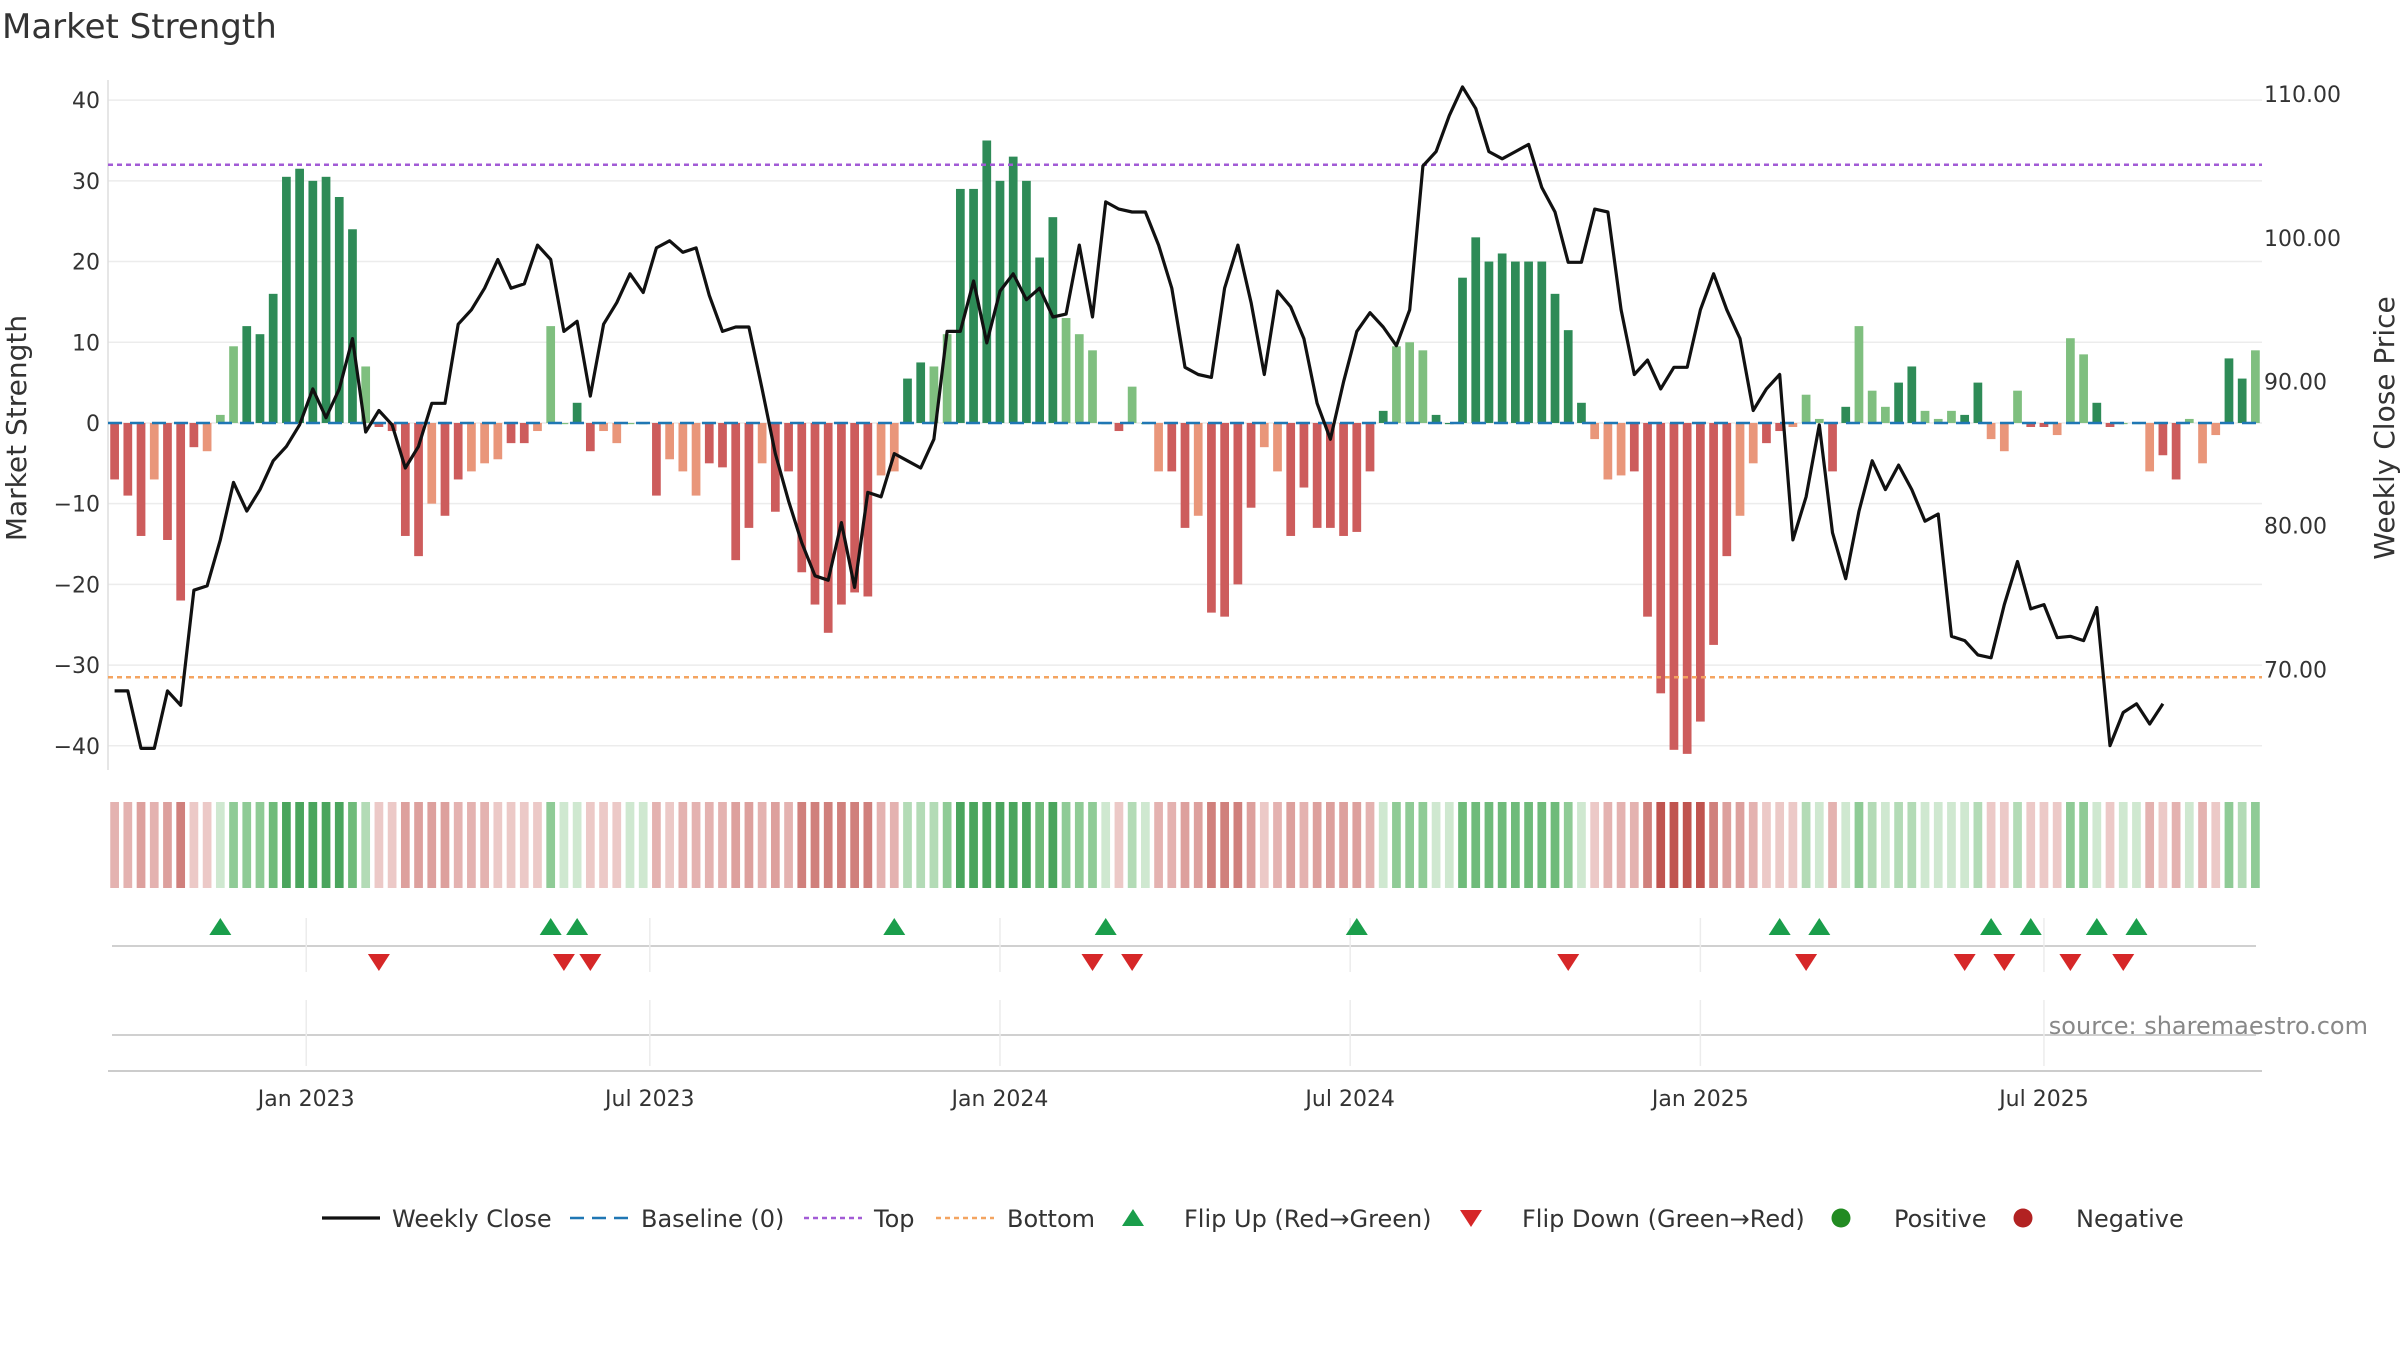 This screenshot has height=1350, width=2400. What do you see at coordinates (139, 27) in the screenshot?
I see `chart-title: Market Strength` at bounding box center [139, 27].